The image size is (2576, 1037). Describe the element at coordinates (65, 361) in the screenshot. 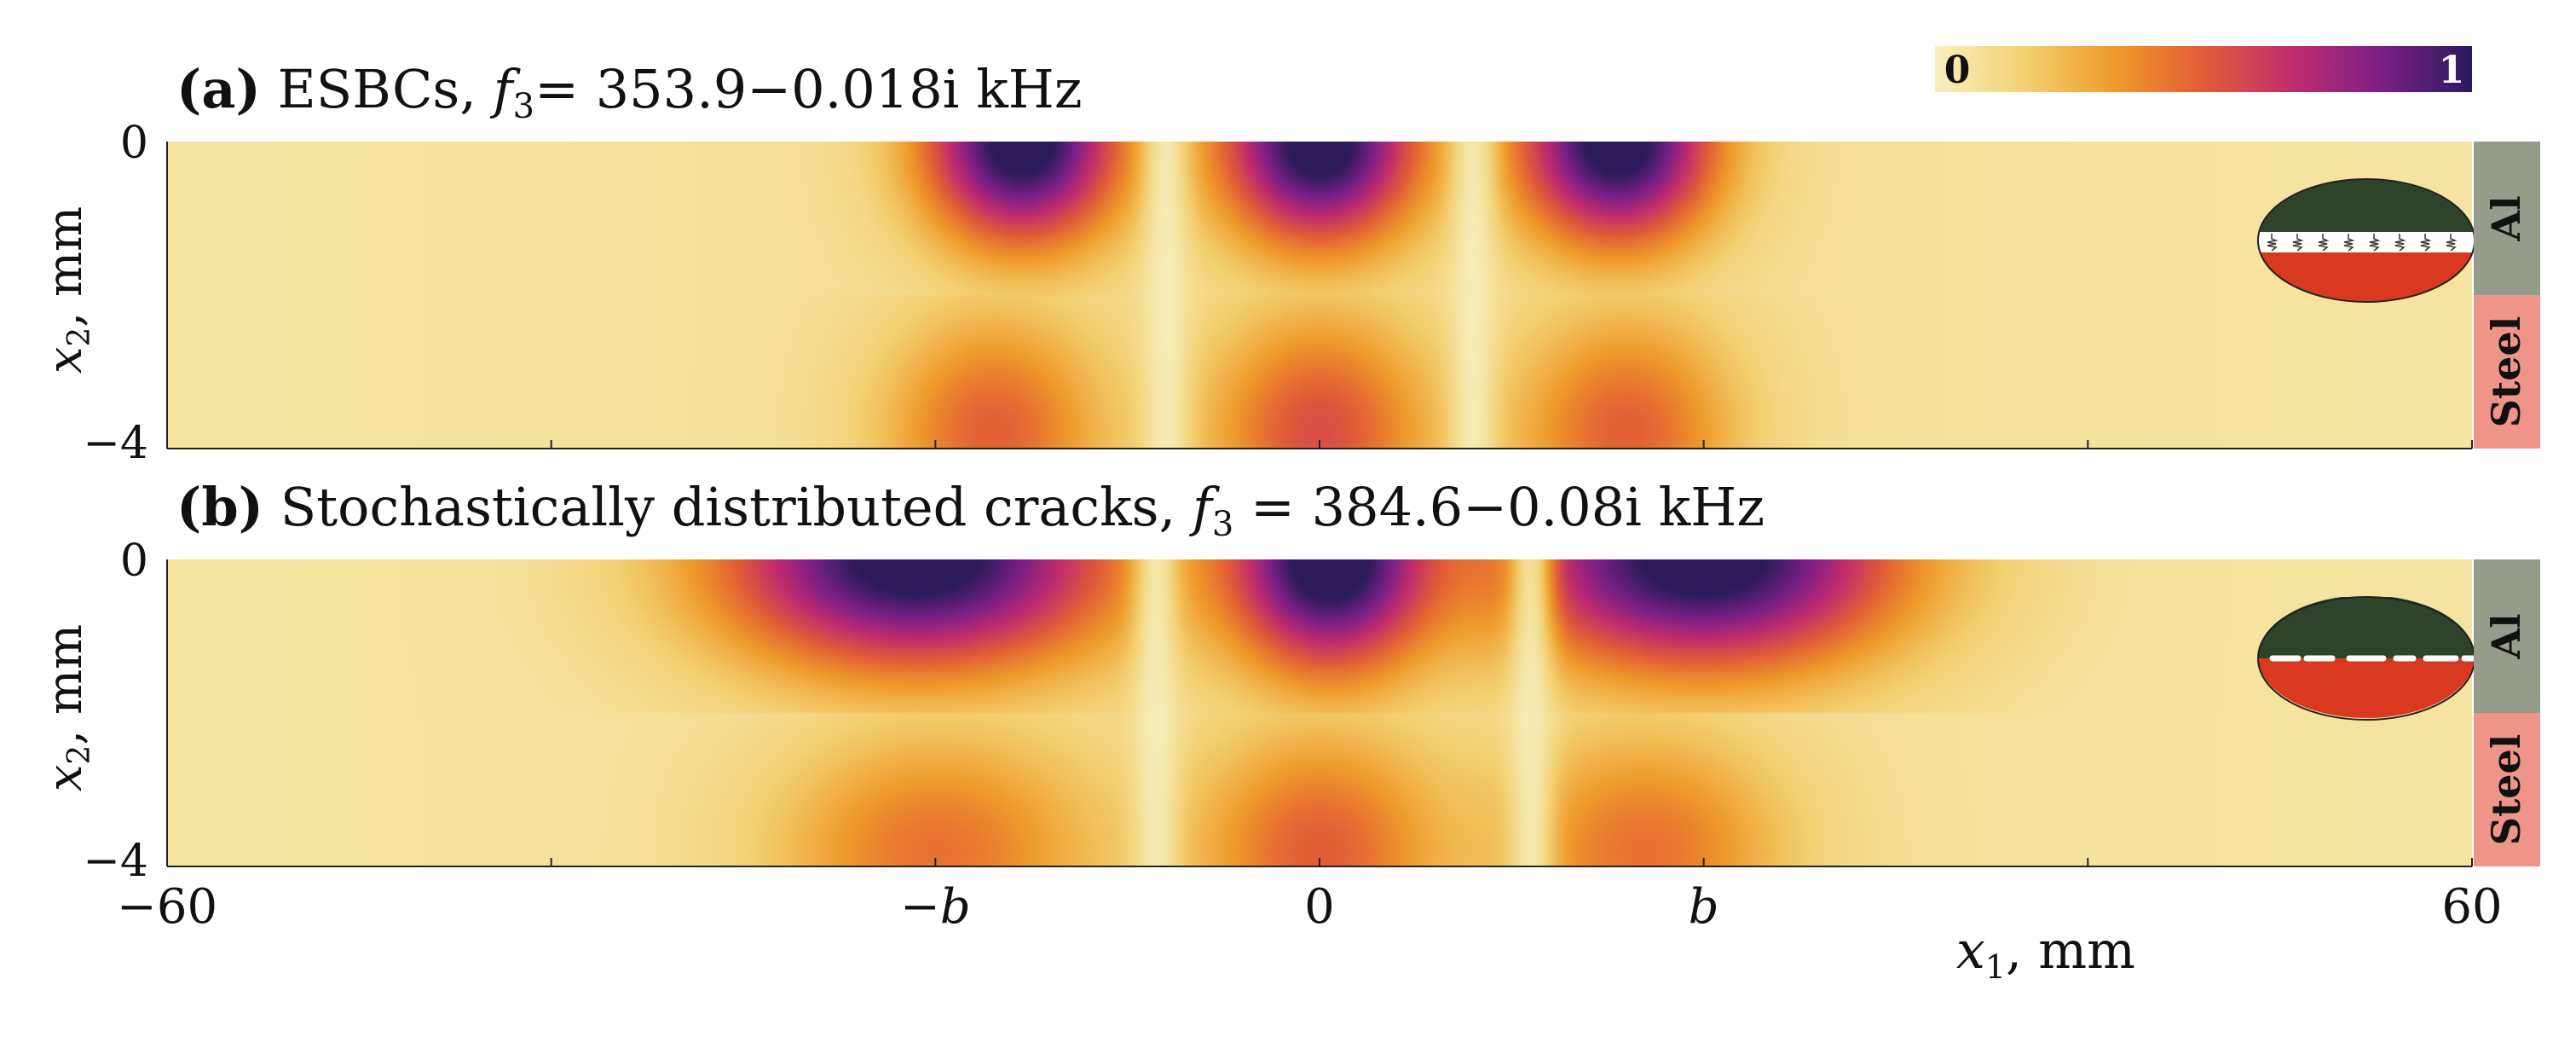

I see `panel-a-ylabel-var: x` at that location.